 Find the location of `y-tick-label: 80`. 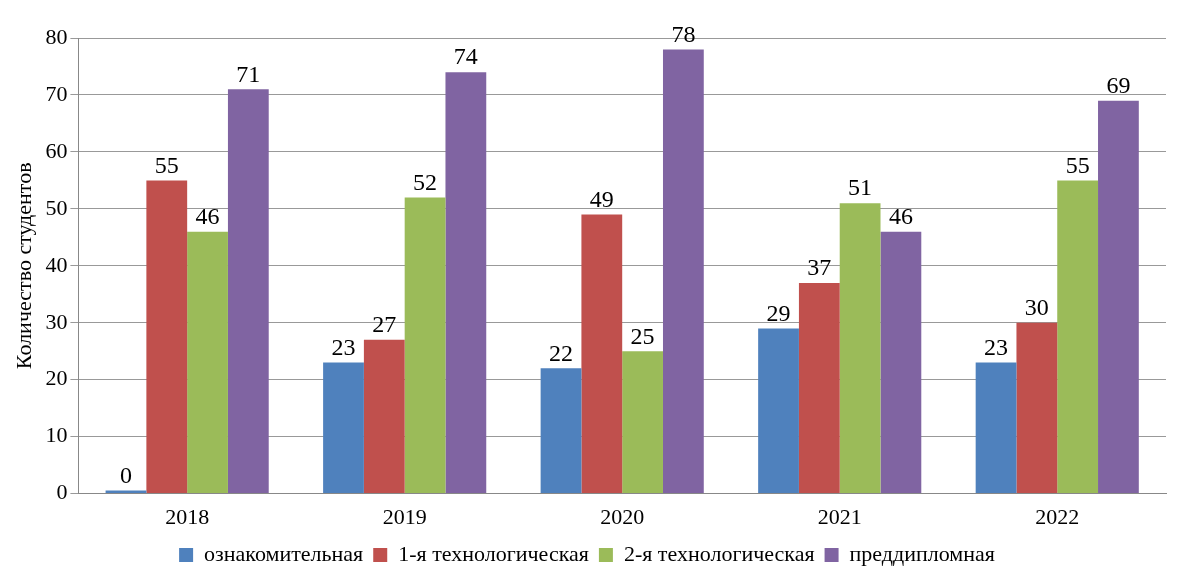

y-tick-label: 80 is located at coordinates (56, 36).